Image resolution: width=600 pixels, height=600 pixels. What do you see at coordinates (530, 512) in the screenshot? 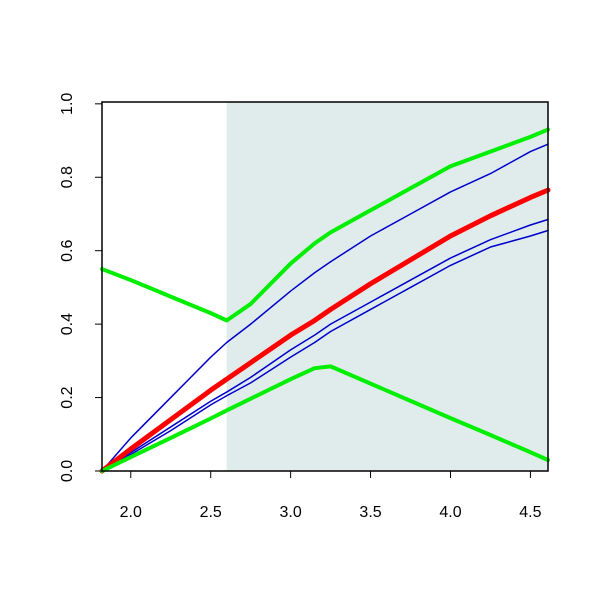
I see `x-tick-label: 4.5` at bounding box center [530, 512].